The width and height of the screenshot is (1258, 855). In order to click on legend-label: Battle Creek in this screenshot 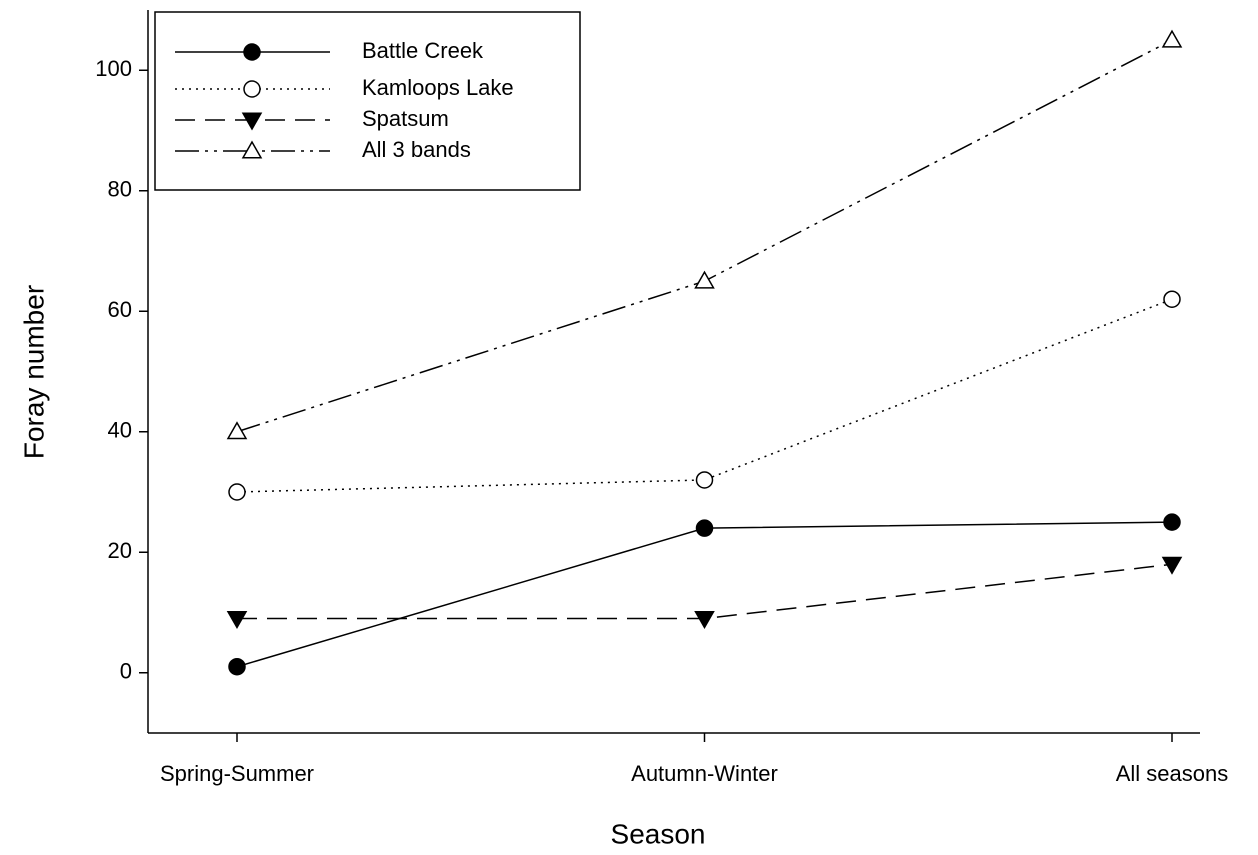, I will do `click(423, 50)`.